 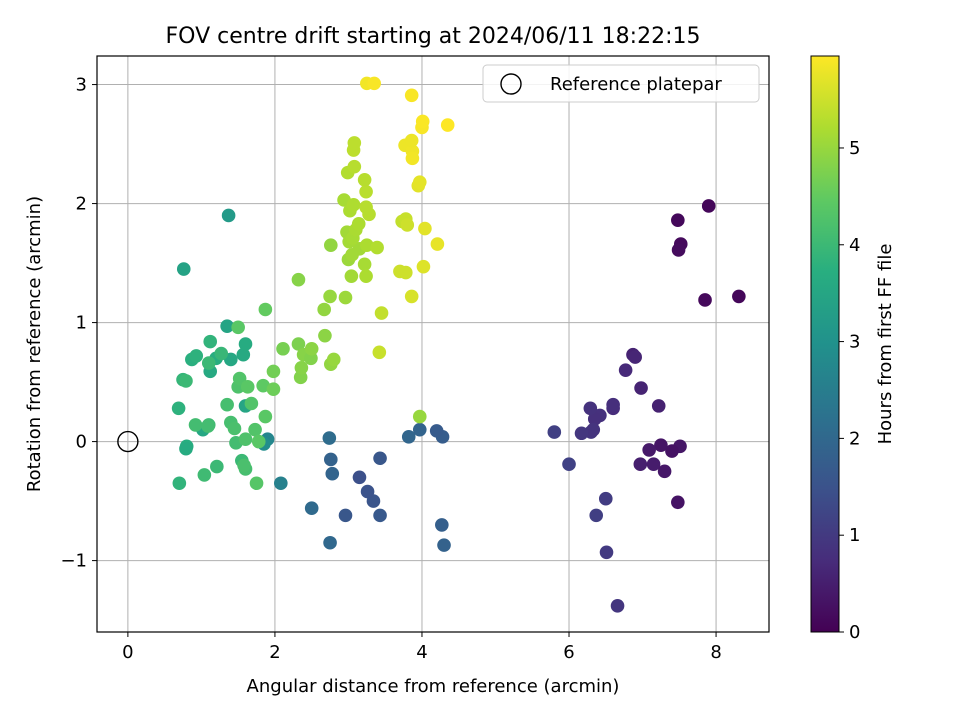 What do you see at coordinates (81, 204) in the screenshot?
I see `y-tick-label: 2` at bounding box center [81, 204].